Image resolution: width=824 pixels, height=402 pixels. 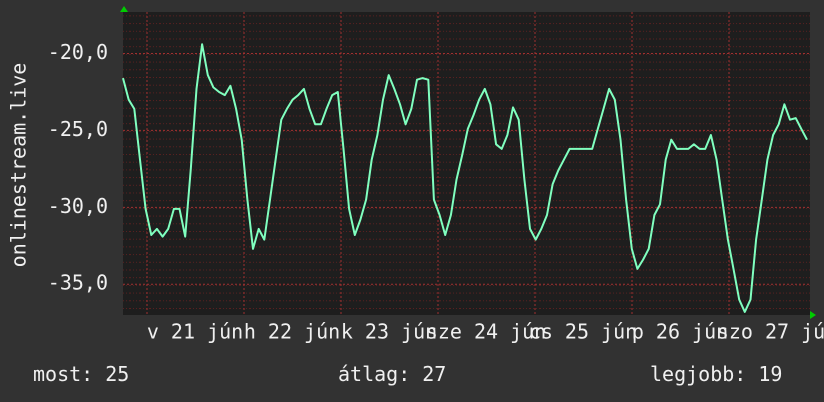 What do you see at coordinates (374, 374) in the screenshot?
I see `stat-label: átlag:` at bounding box center [374, 374].